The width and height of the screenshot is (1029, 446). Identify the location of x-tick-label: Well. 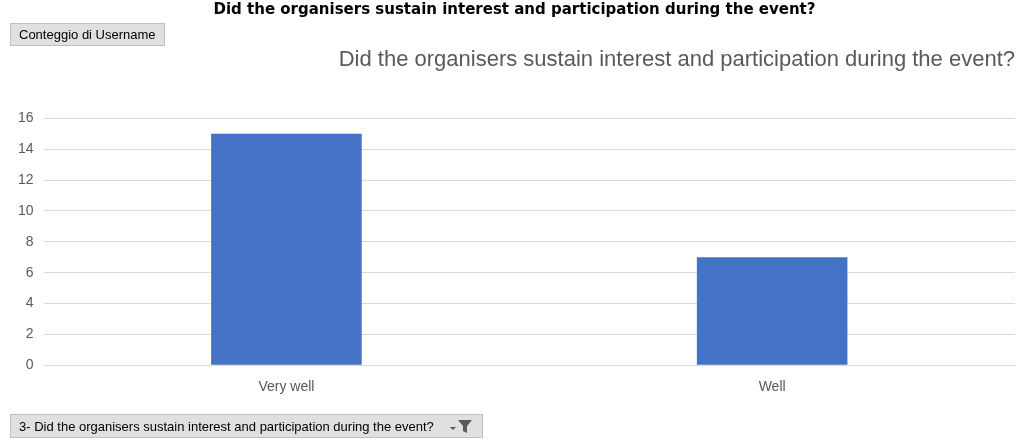
(772, 386).